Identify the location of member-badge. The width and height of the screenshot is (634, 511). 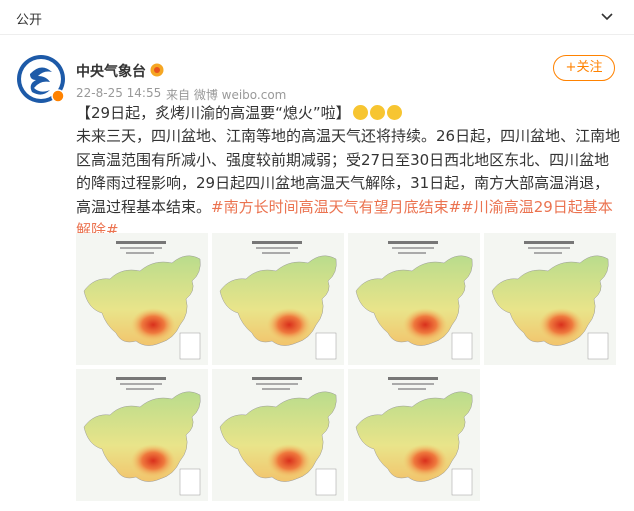
(157, 70).